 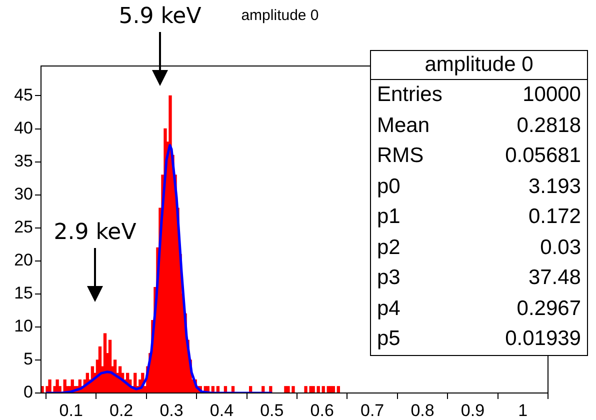 I want to click on y-tick-label: 45, so click(x=23, y=94).